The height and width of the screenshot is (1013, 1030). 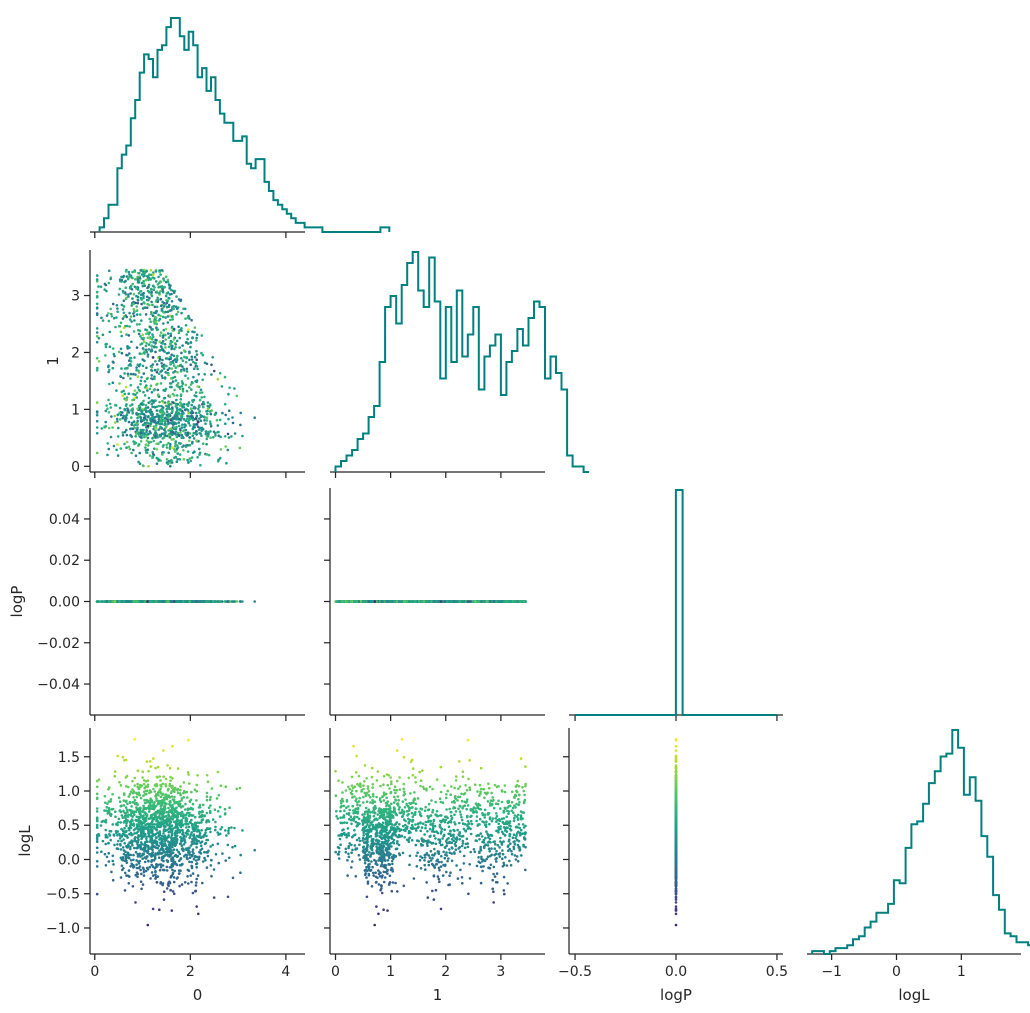 What do you see at coordinates (190, 972) in the screenshot?
I see `x-tick-label: 2` at bounding box center [190, 972].